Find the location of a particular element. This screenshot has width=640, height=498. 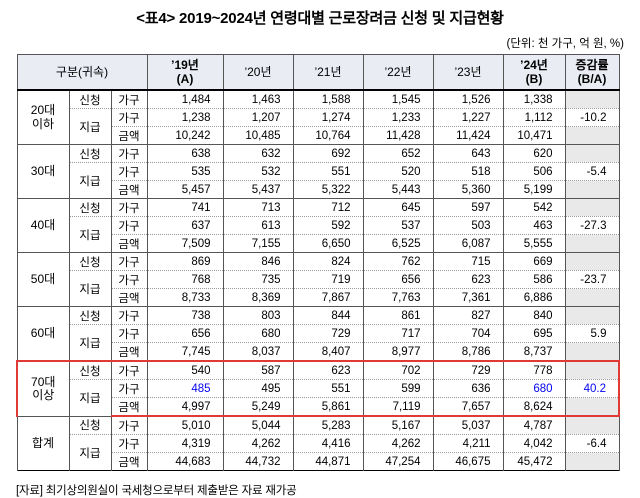

cell-pay-household: 520 is located at coordinates (398, 171).